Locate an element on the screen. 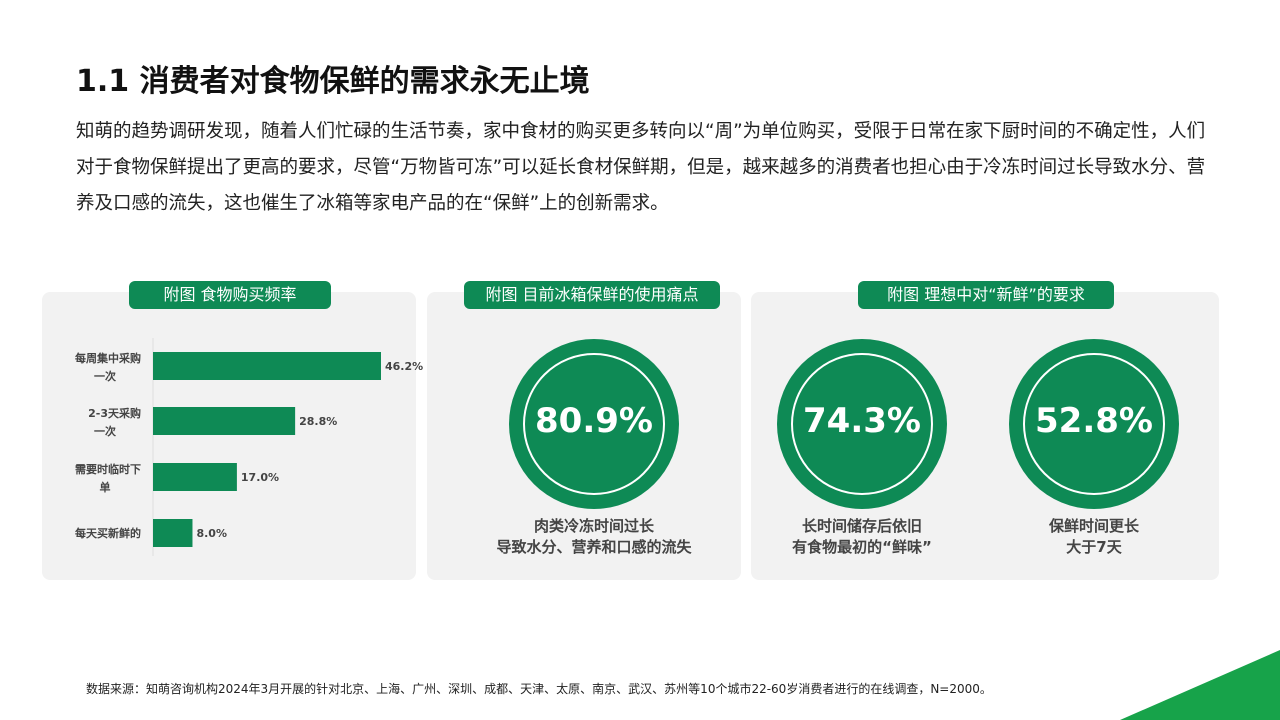 The image size is (1280, 720). stat-value: 52.8% is located at coordinates (1094, 421).